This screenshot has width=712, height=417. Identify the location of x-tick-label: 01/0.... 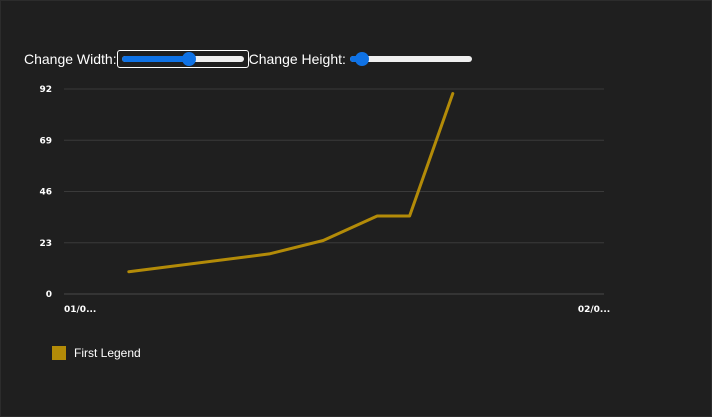
(80, 310).